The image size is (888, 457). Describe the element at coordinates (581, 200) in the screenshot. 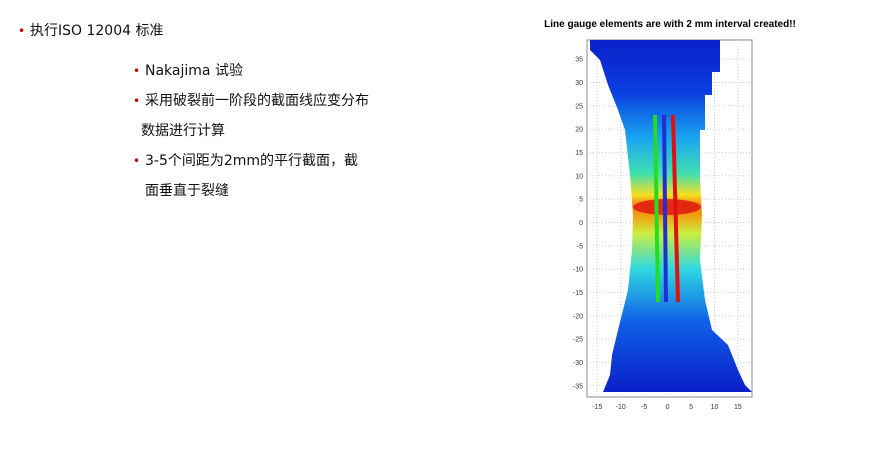

I see `y-tick-label: 5` at that location.